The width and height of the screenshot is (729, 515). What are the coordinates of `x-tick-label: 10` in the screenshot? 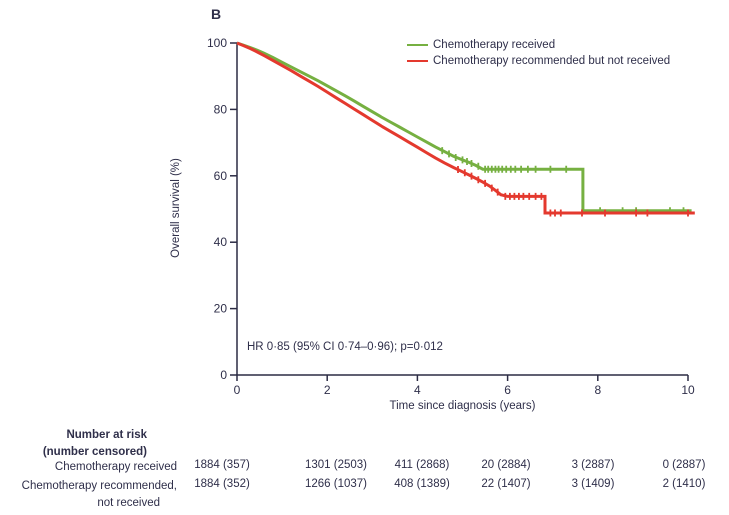 It's located at (688, 390).